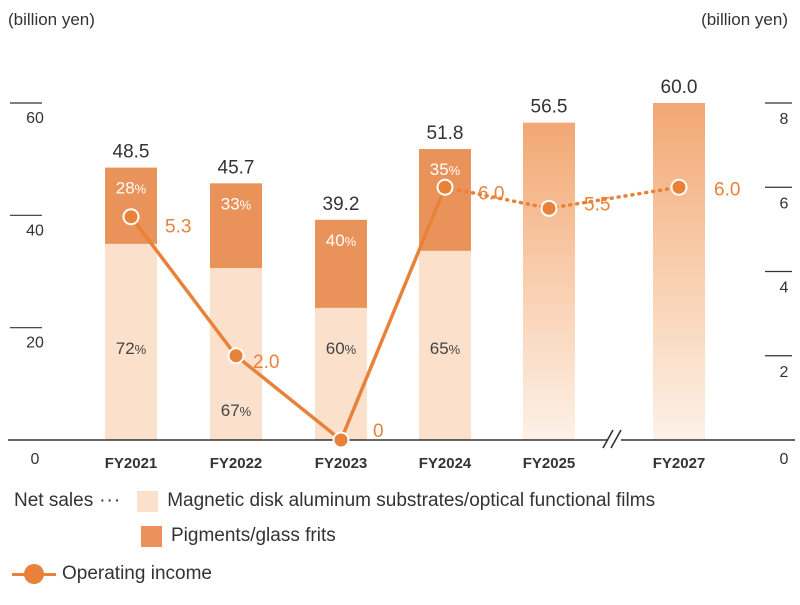 The width and height of the screenshot is (800, 605). What do you see at coordinates (131, 217) in the screenshot?
I see `operating-income-point-fy2021` at bounding box center [131, 217].